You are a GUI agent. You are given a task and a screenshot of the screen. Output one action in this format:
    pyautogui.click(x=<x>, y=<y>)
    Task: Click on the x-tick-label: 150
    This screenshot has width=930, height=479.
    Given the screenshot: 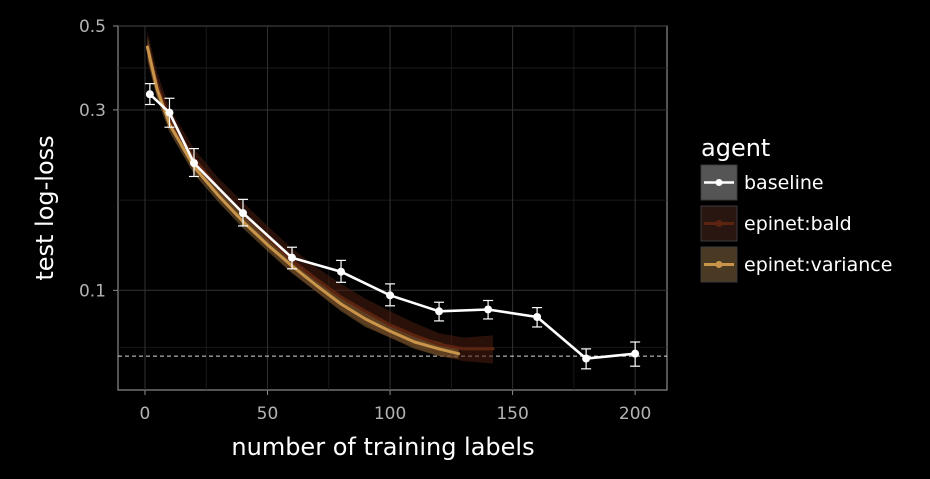 What is the action you would take?
    pyautogui.click(x=512, y=414)
    